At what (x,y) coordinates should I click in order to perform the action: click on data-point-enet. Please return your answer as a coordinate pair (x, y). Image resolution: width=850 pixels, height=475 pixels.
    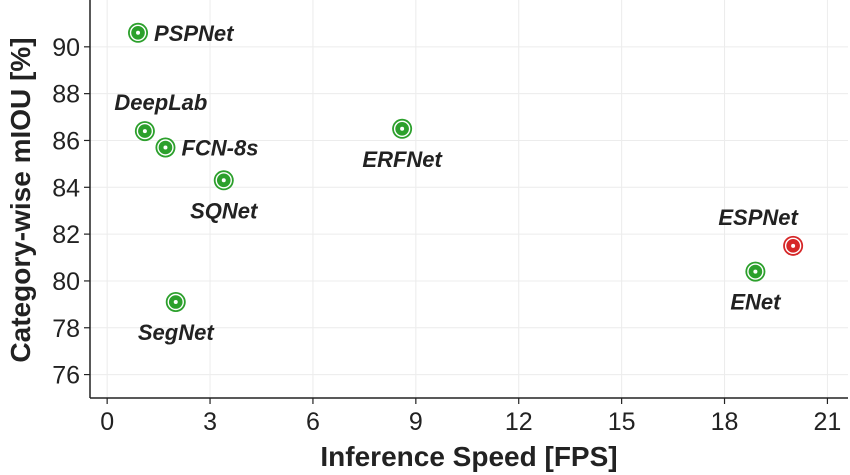
    Looking at the image, I should click on (755, 271).